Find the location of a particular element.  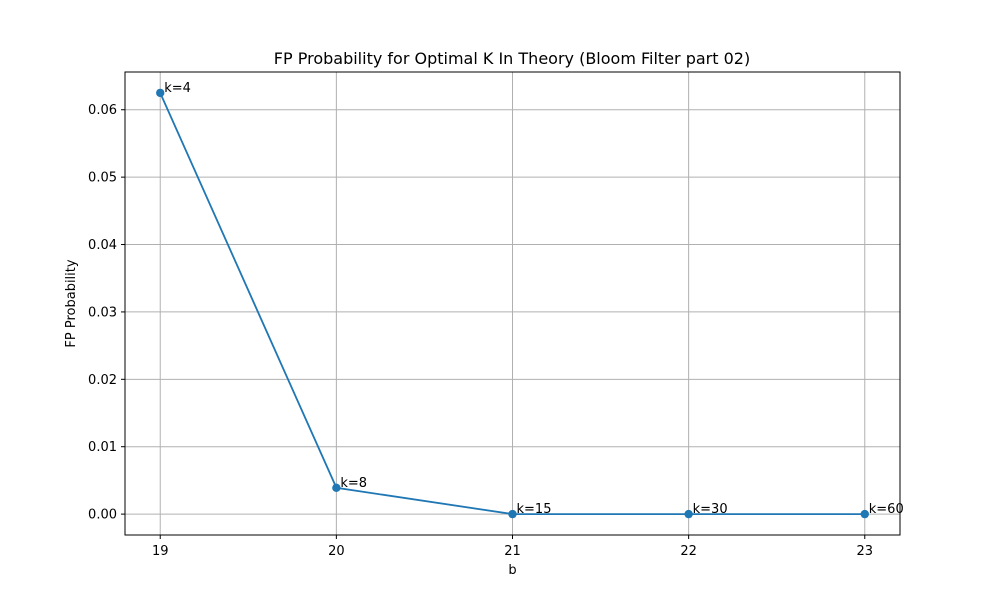

x-tick-label: 22 is located at coordinates (688, 551).